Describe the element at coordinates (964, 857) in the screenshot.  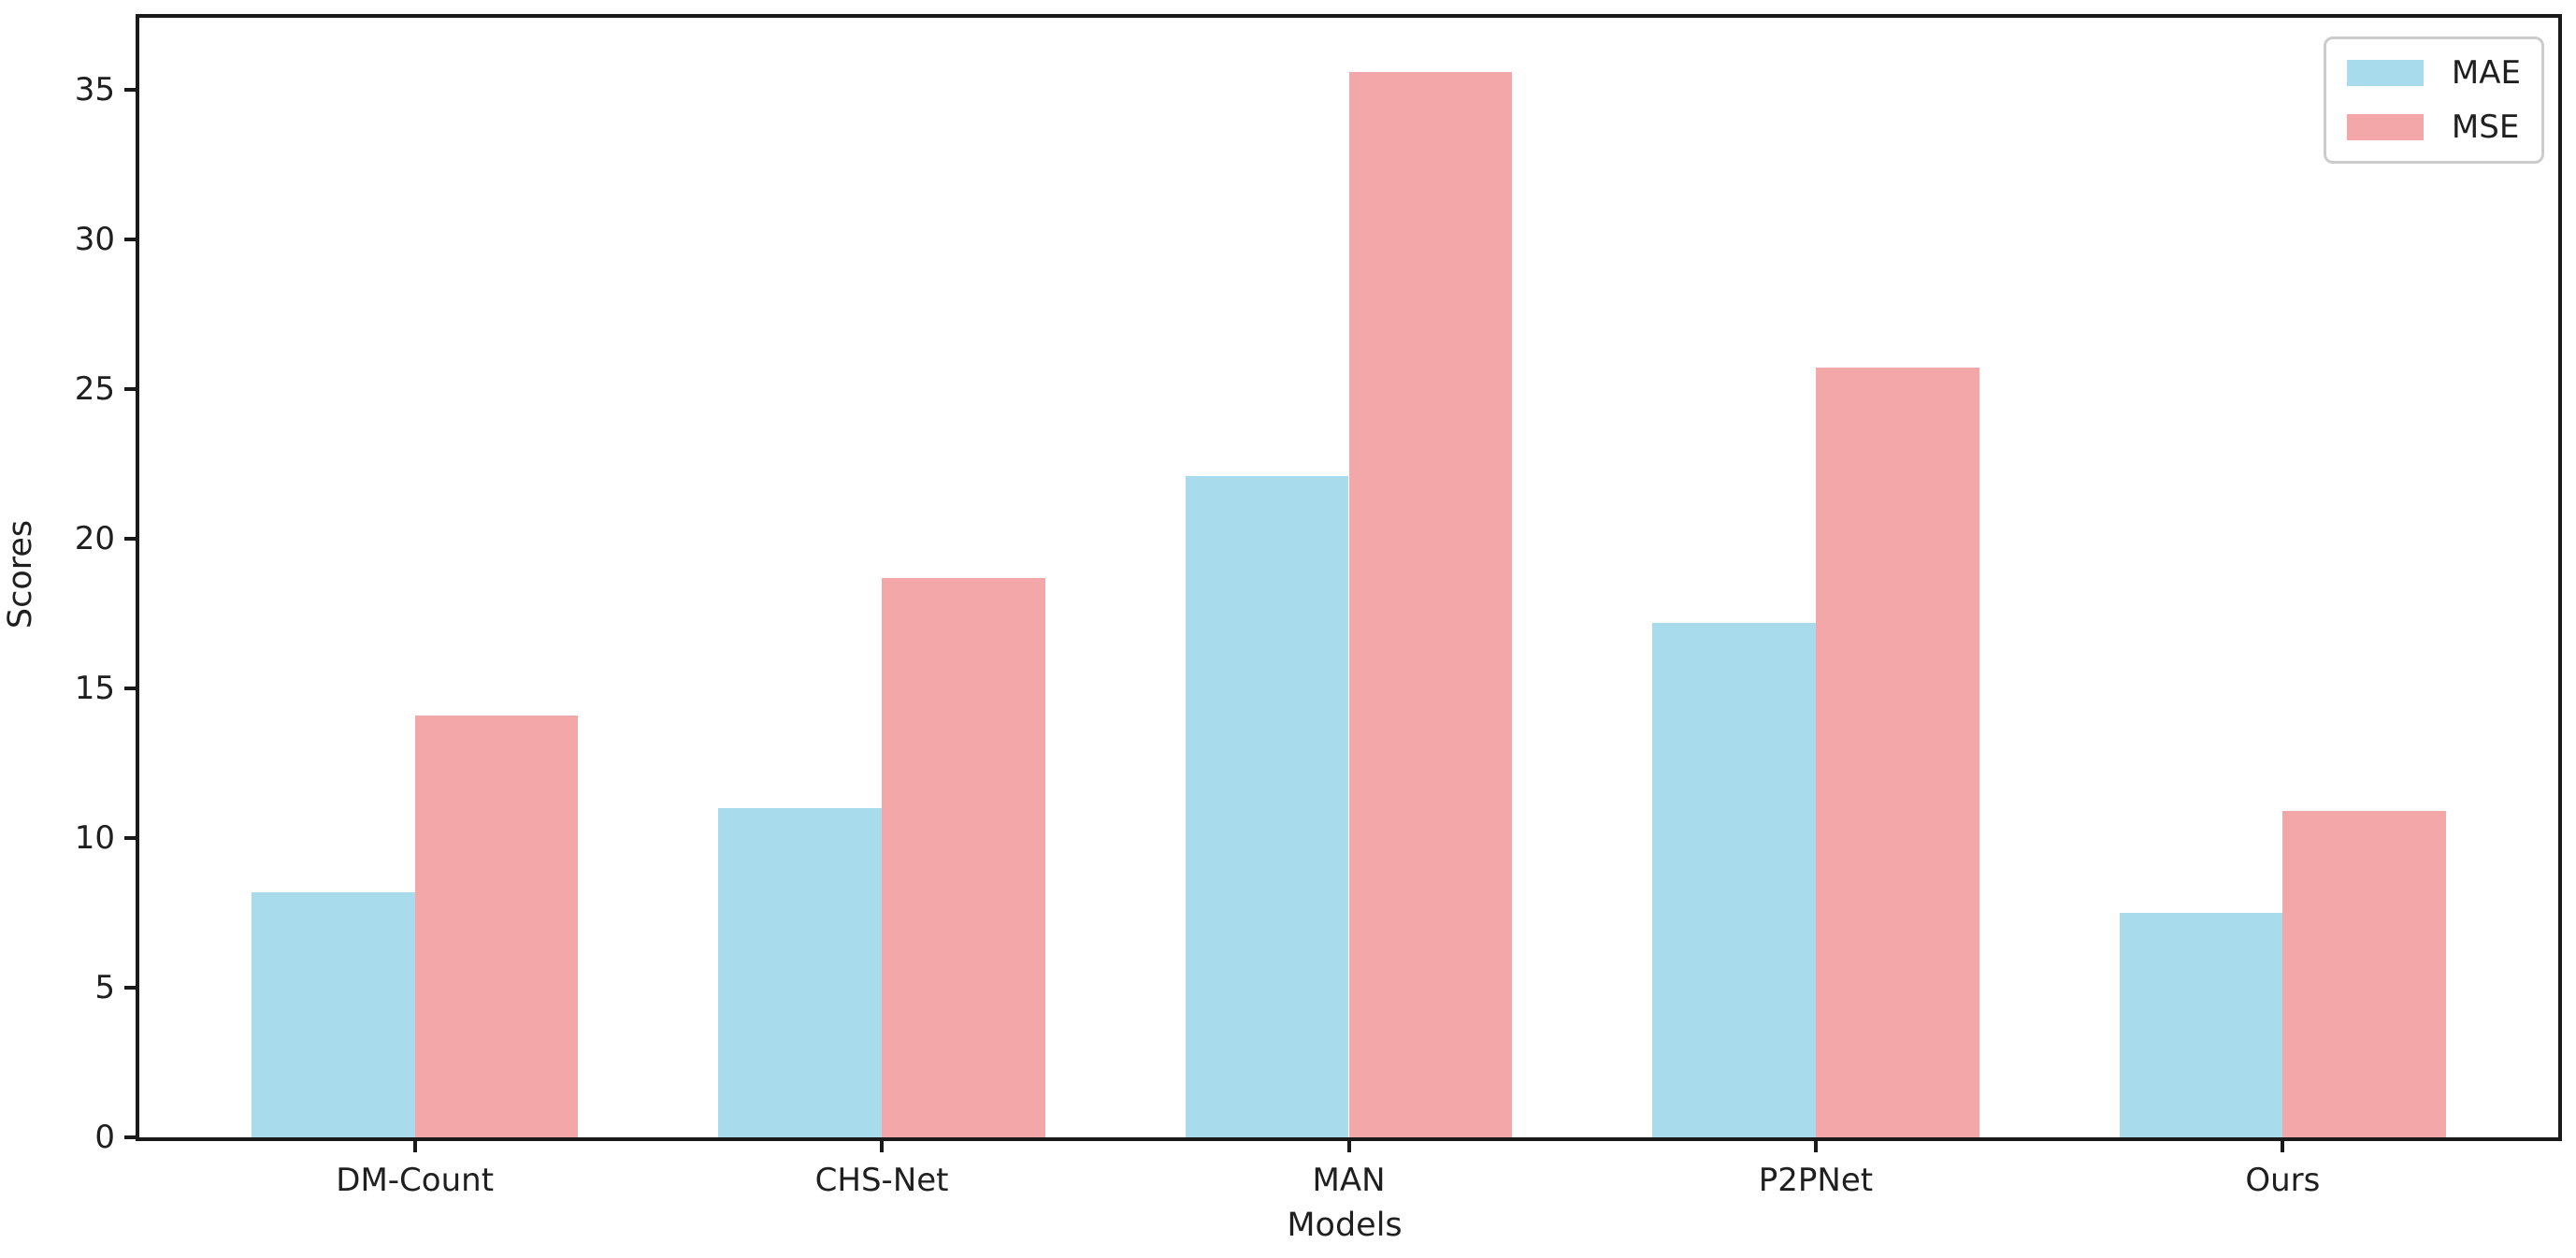
I see `bar-mse-chs-net` at that location.